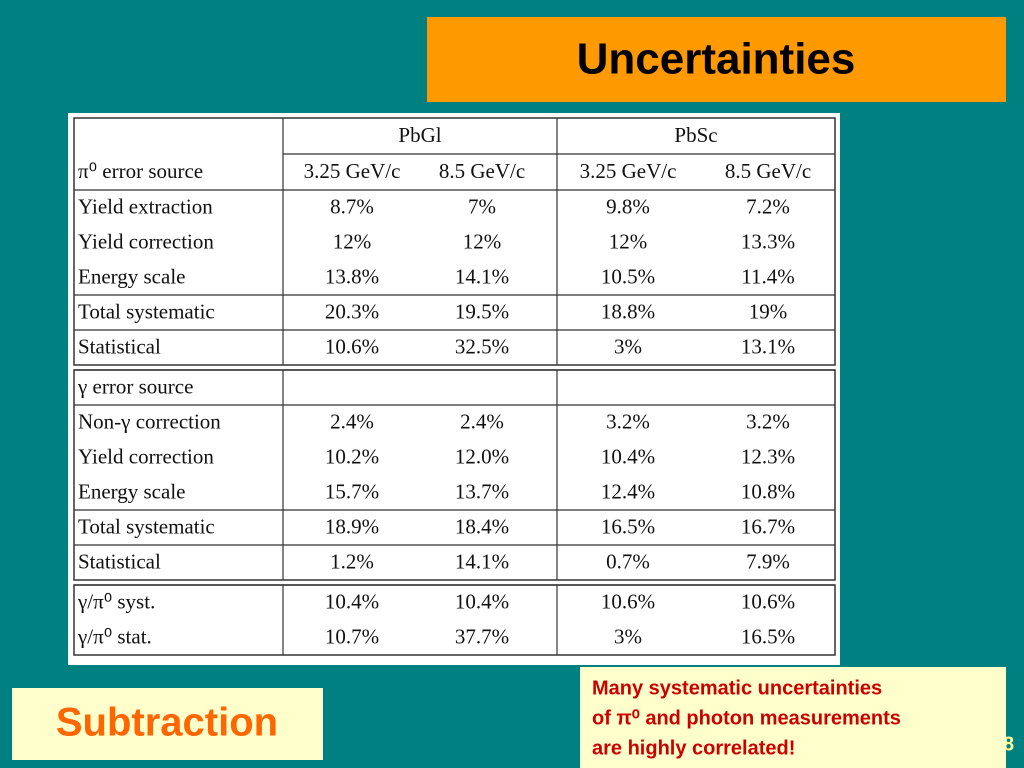 Image resolution: width=1024 pixels, height=768 pixels. What do you see at coordinates (768, 241) in the screenshot?
I see `cell-value: 13.3%` at bounding box center [768, 241].